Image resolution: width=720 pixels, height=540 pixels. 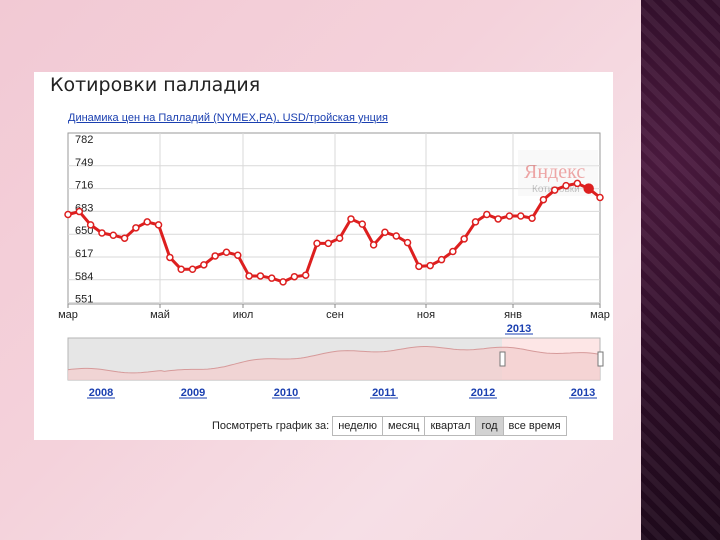 I want to click on period-quarter-button: квартал, so click(x=450, y=426).